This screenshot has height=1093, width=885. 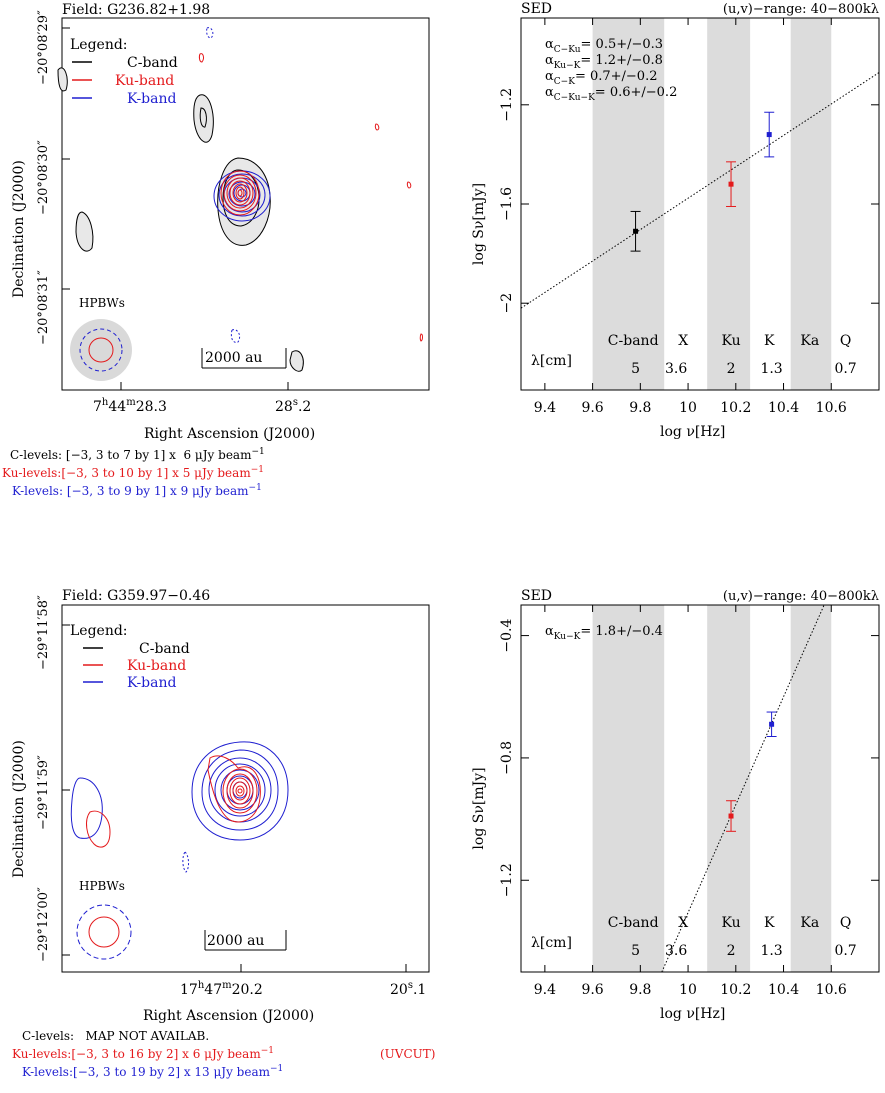 I want to click on alpha-value: = 1.2+/−0.8, so click(x=621, y=60).